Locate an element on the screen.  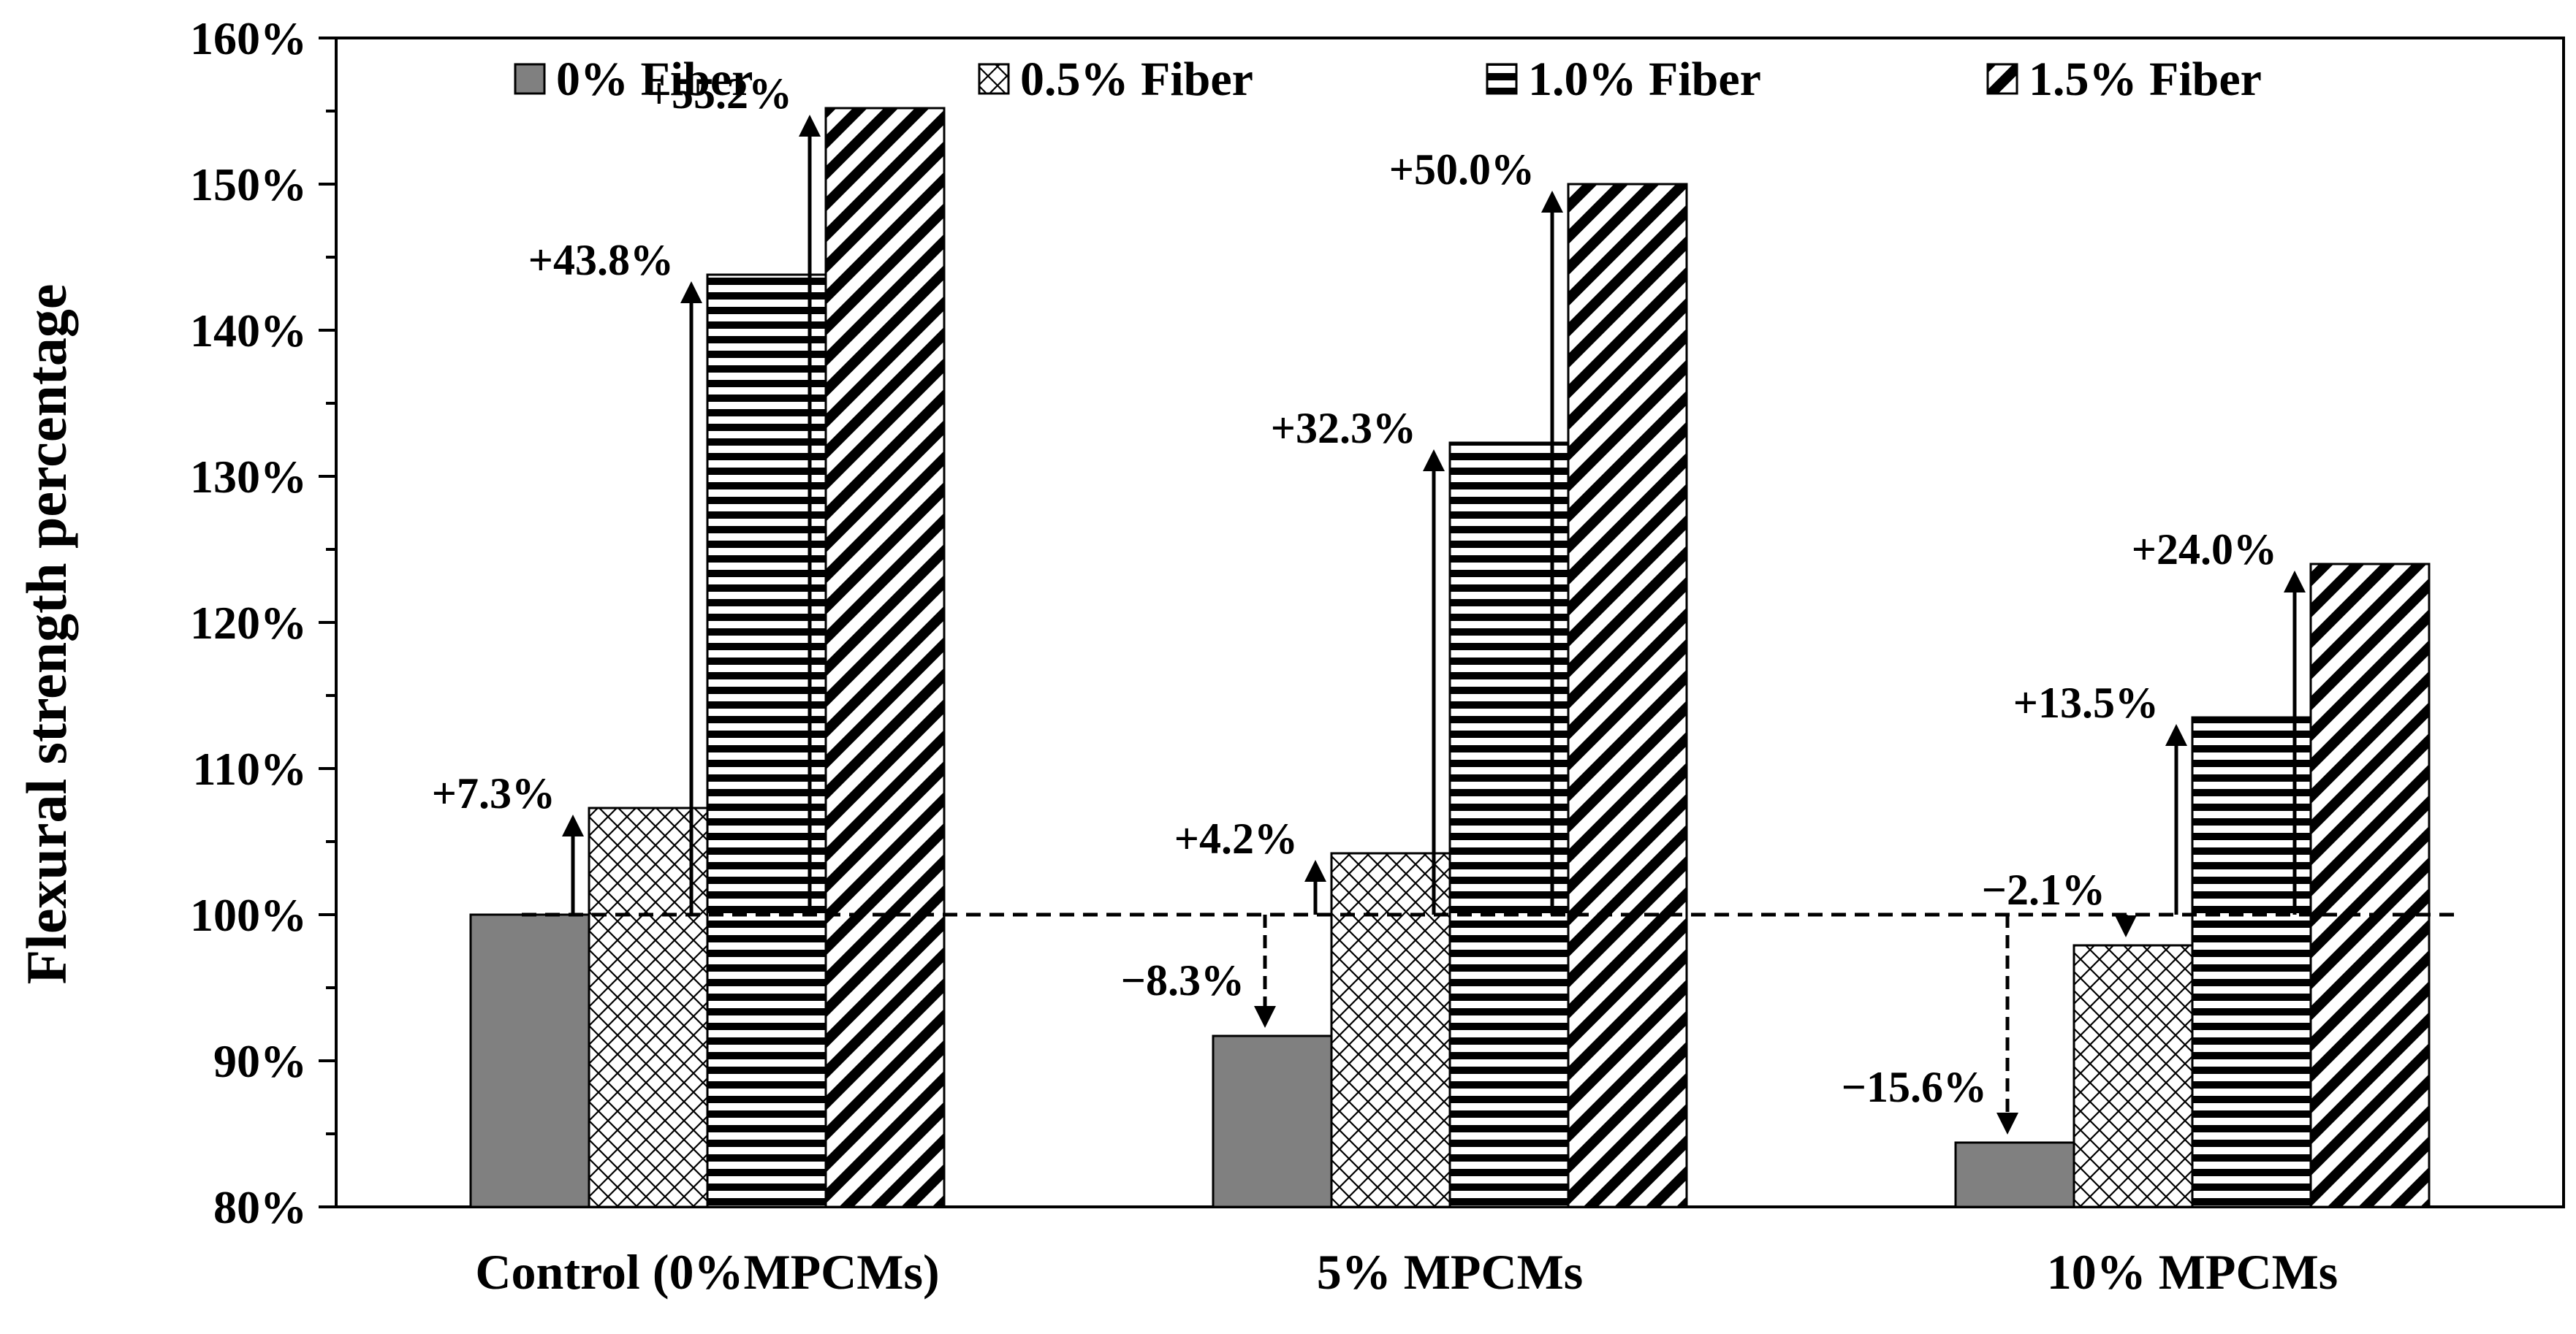
legend-label: 1.5% Fiber is located at coordinates (2145, 79).